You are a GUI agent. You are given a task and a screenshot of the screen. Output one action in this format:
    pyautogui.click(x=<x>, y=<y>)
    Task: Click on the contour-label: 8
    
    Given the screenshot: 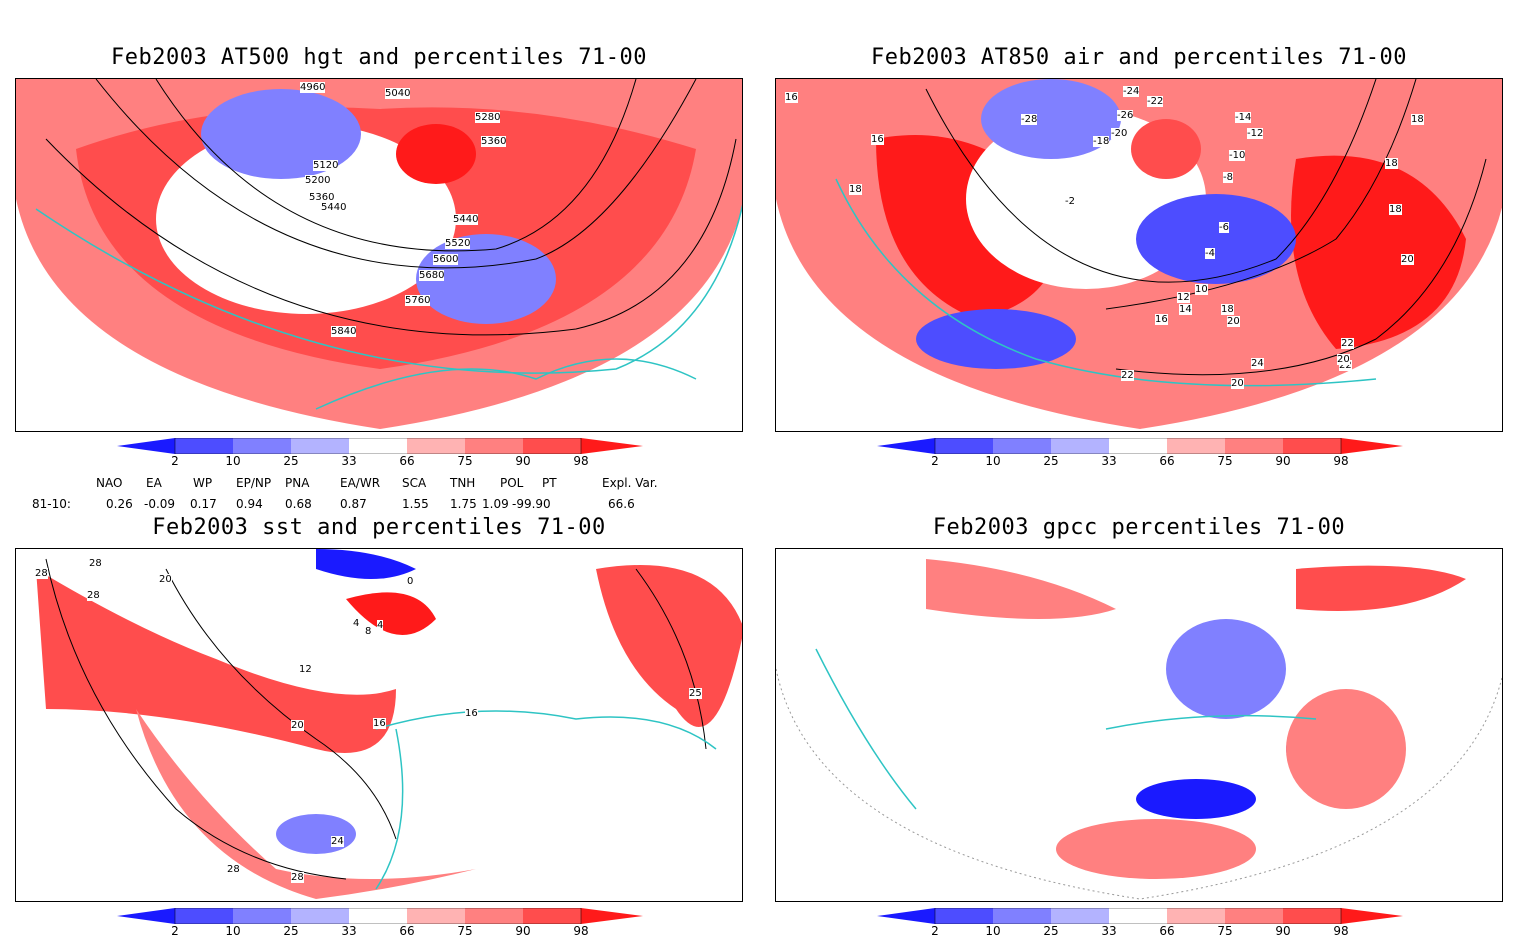 What is the action you would take?
    pyautogui.click(x=368, y=631)
    